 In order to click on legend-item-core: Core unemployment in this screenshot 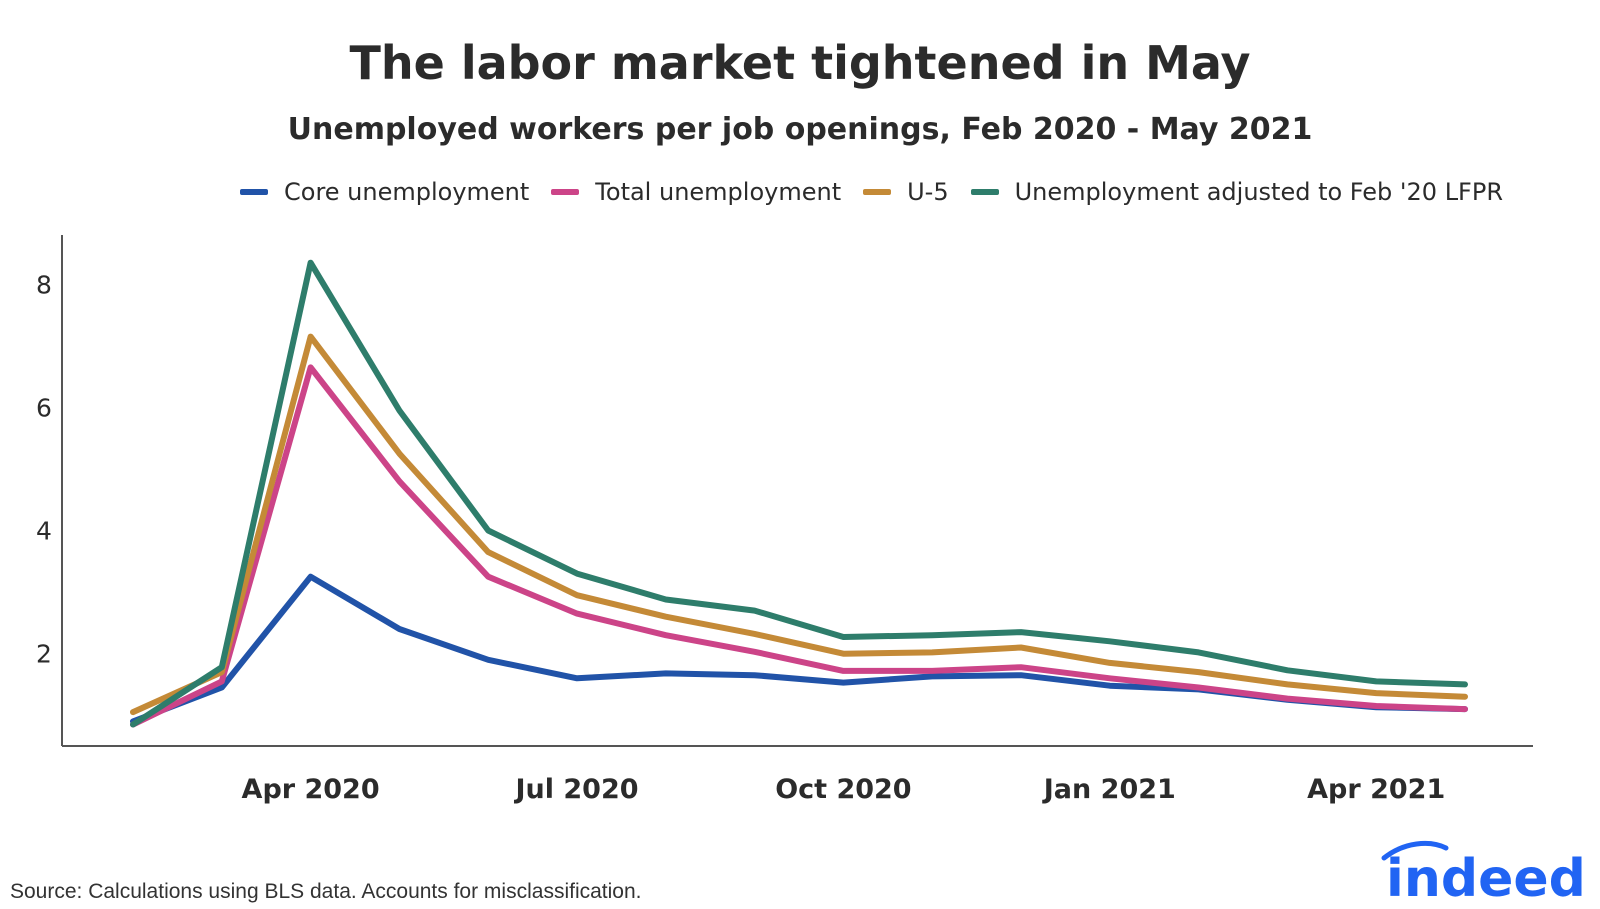, I will do `click(384, 192)`.